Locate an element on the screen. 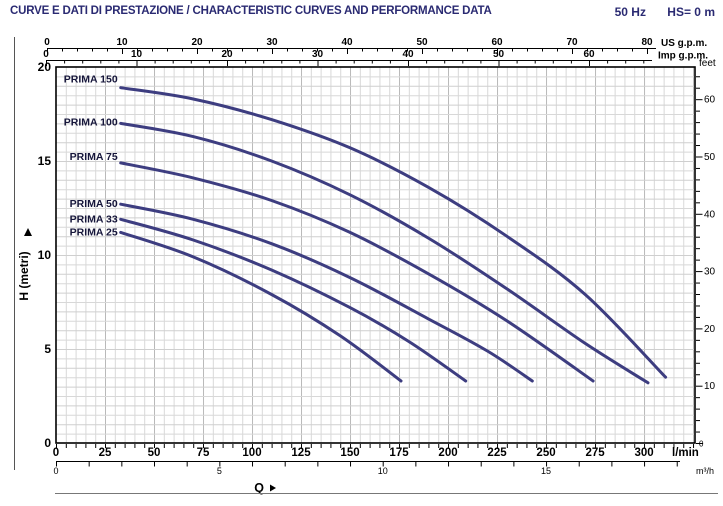 Image resolution: width=723 pixels, height=506 pixels. h-tick-label: 20 is located at coordinates (45, 67).